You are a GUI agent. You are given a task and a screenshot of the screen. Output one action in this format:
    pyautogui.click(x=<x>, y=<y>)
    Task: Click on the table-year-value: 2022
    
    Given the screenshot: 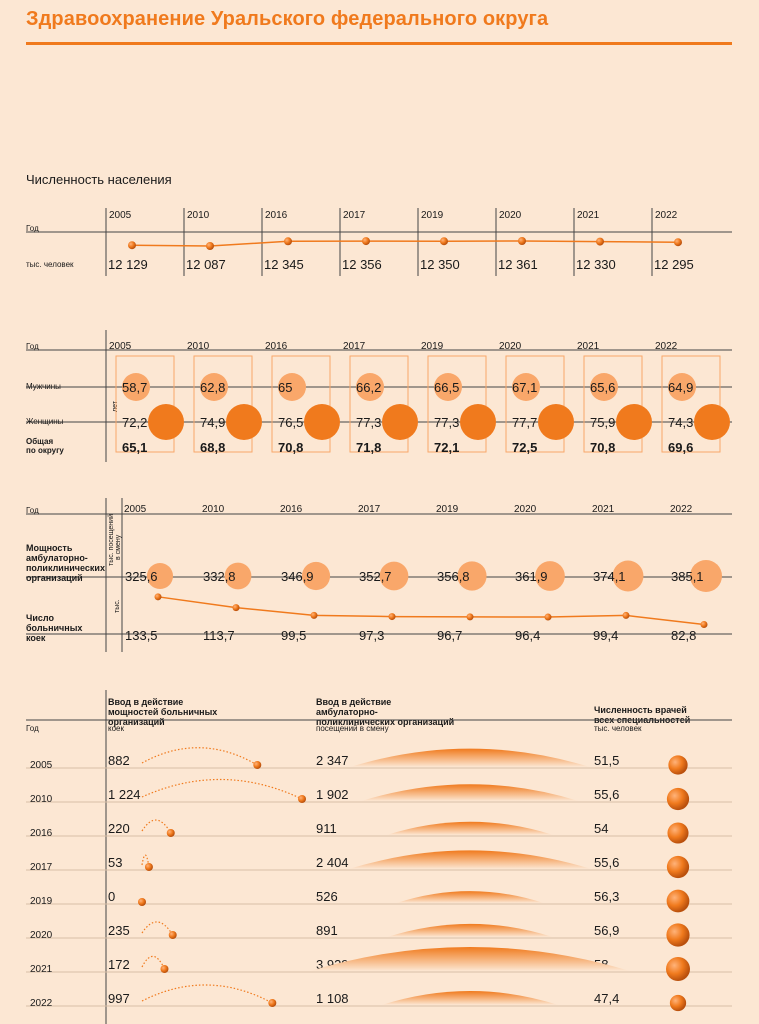 What is the action you would take?
    pyautogui.click(x=41, y=1003)
    